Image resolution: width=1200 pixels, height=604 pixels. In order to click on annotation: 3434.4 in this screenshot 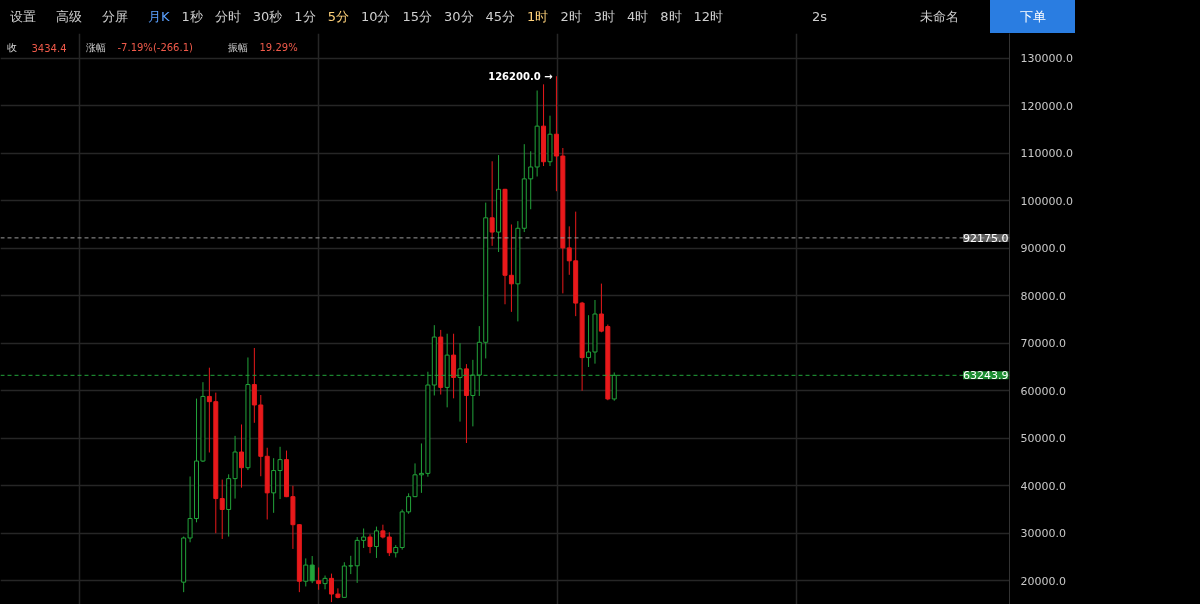, I will do `click(49, 48)`.